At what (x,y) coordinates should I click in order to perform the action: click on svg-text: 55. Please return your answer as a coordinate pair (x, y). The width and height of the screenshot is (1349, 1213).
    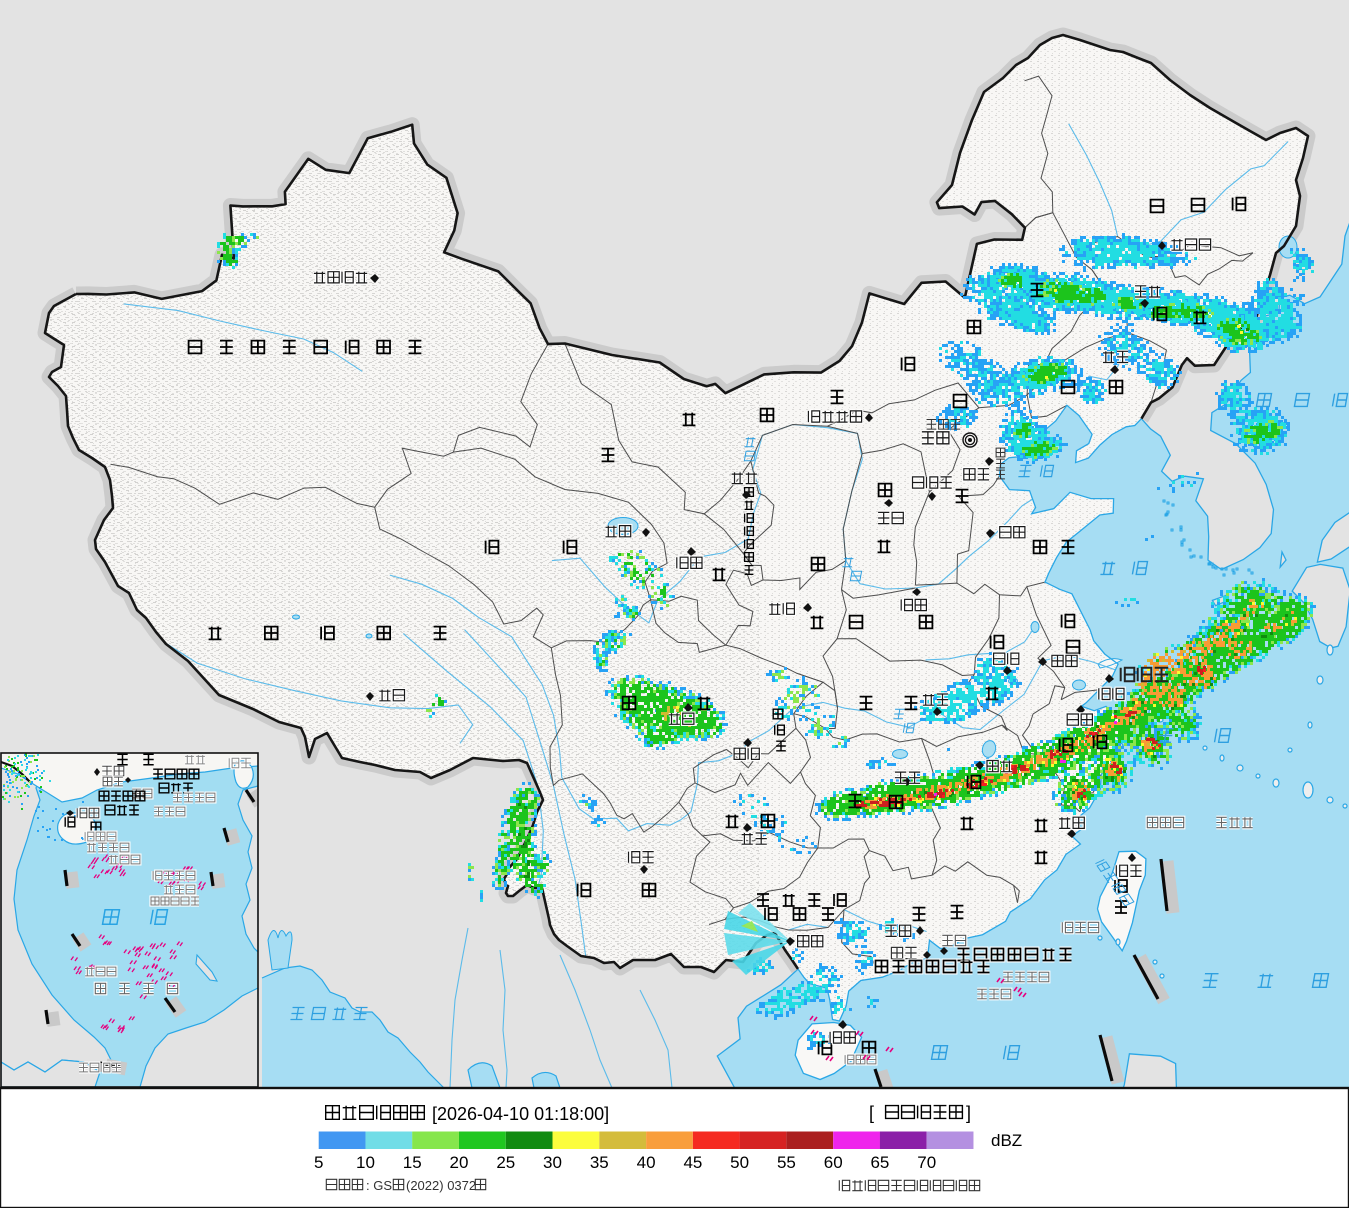
    Looking at the image, I should click on (786, 1162).